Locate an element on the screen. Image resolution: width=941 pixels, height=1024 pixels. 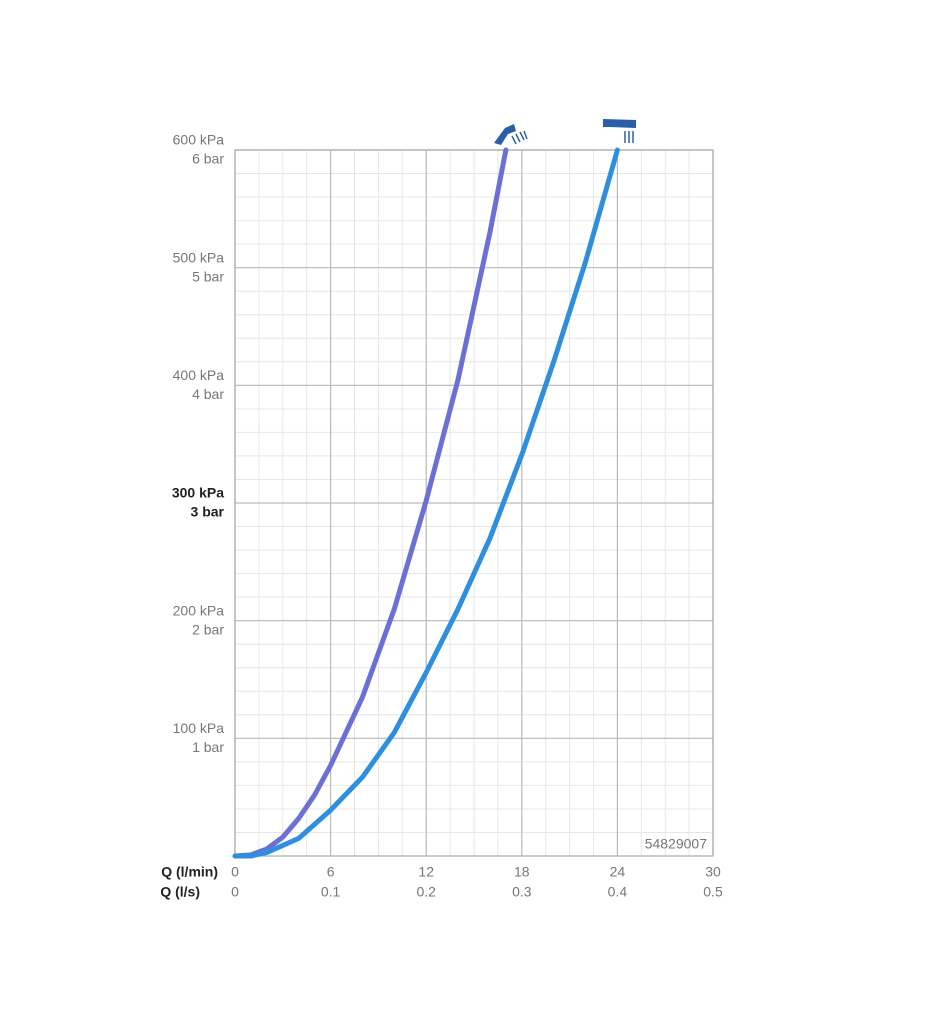
y-tick-label: 300 kPa is located at coordinates (198, 493).